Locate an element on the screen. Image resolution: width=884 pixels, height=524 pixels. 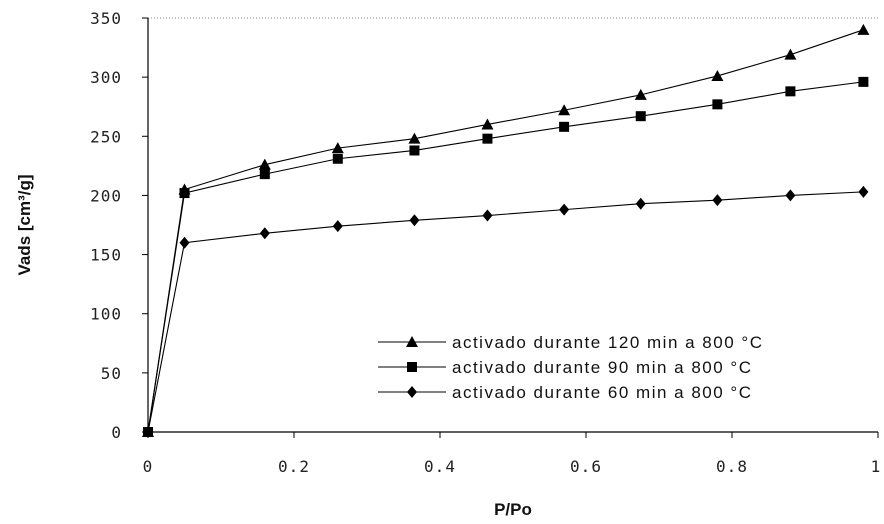
y-tick-label: 150 is located at coordinates (106, 255).